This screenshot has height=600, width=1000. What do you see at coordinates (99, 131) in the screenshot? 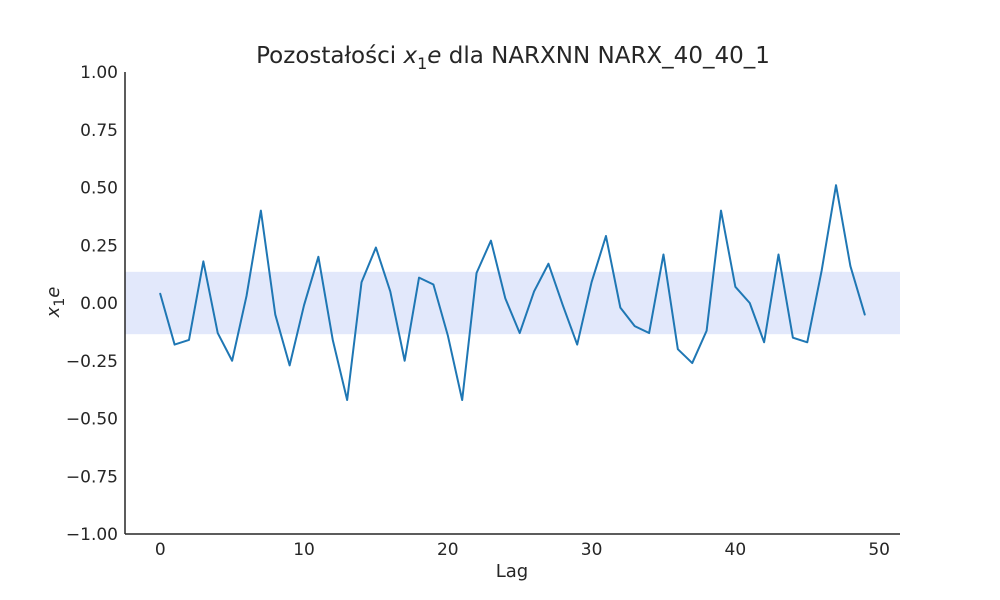
I see `y-tick-label: 0.75` at bounding box center [99, 131].